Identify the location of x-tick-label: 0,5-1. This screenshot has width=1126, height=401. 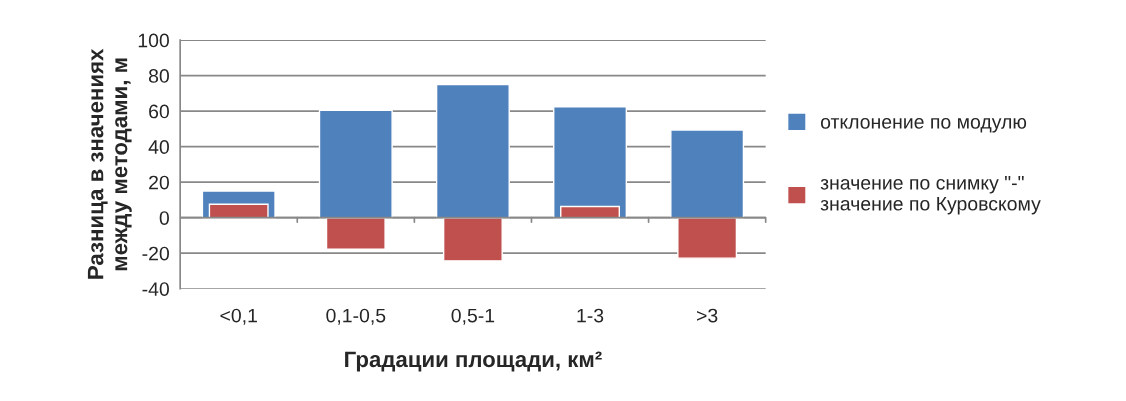
(473, 316).